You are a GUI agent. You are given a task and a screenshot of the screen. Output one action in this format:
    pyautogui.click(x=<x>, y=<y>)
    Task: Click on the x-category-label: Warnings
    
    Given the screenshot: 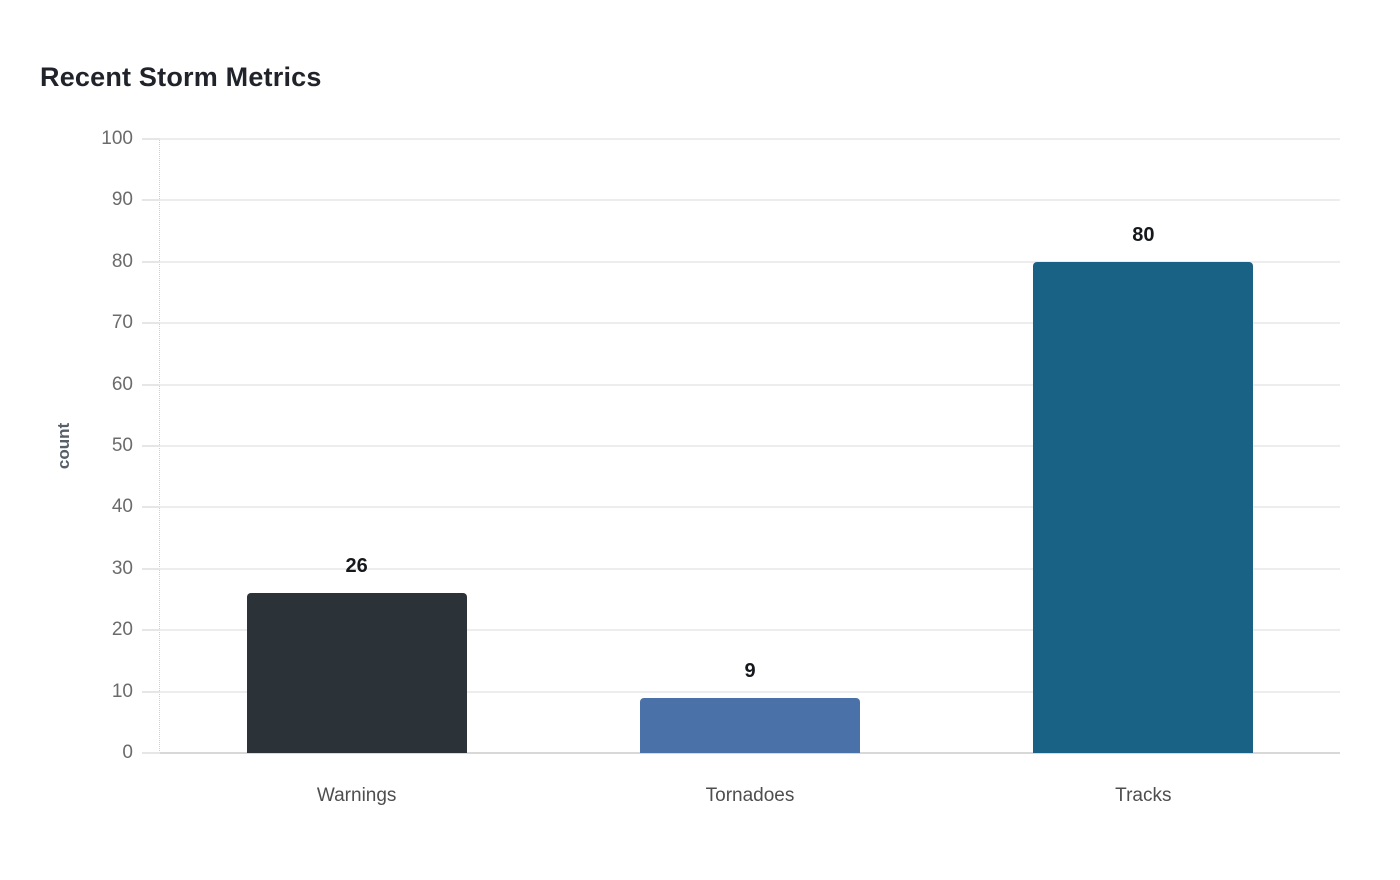 What is the action you would take?
    pyautogui.click(x=356, y=795)
    